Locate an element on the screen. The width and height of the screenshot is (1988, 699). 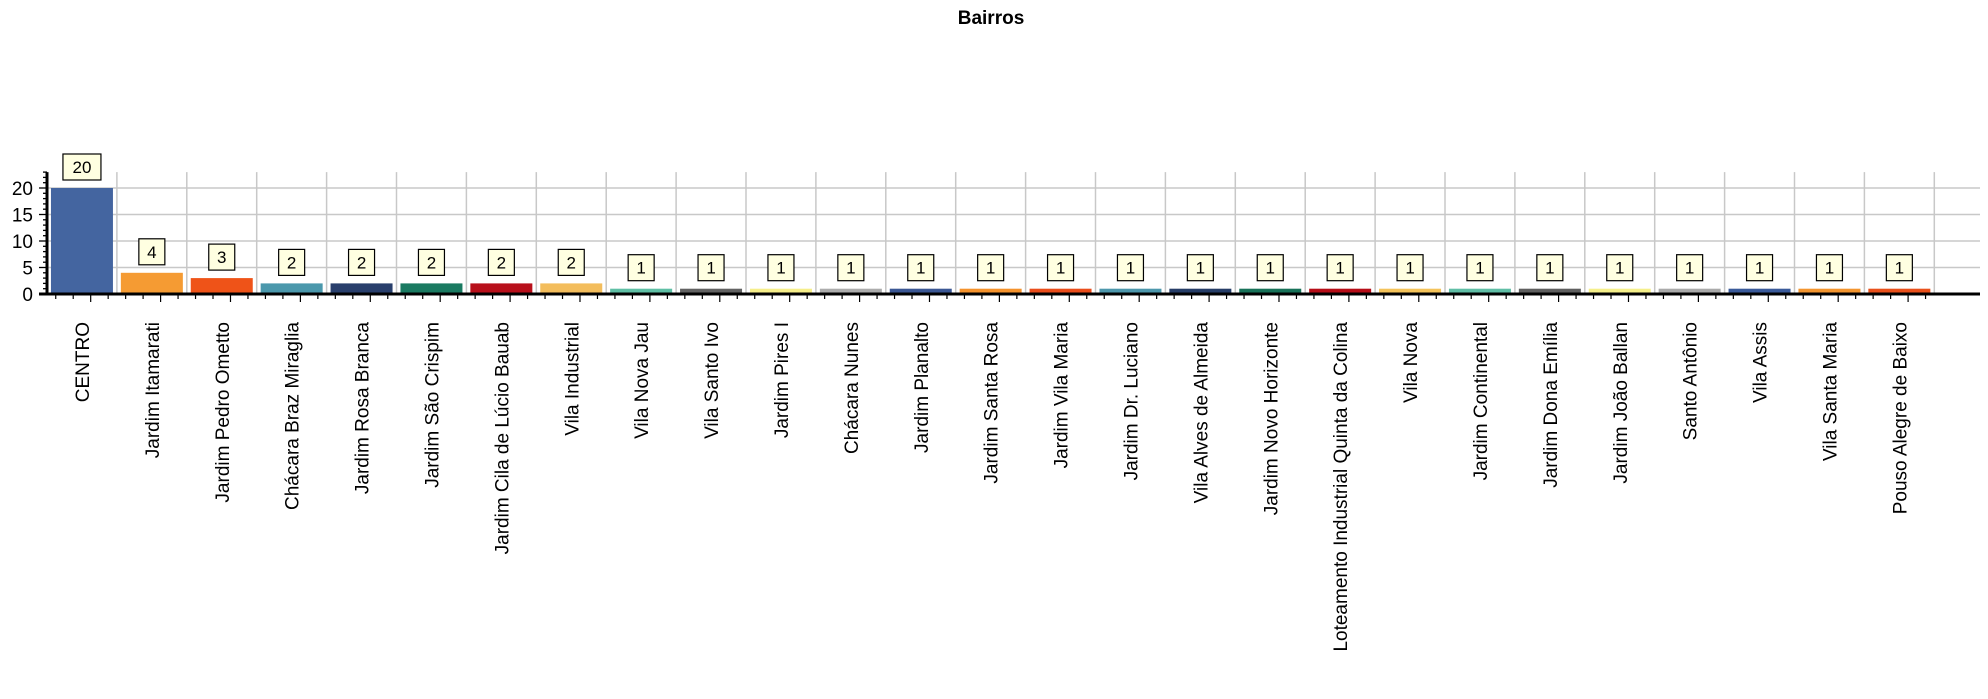
y-tick-label: 10 is located at coordinates (22, 242).